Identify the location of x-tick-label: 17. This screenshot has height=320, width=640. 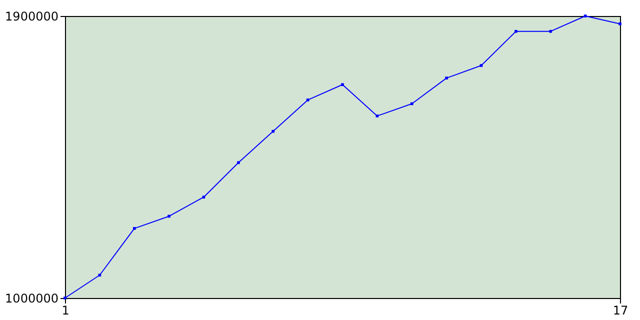
(620, 311).